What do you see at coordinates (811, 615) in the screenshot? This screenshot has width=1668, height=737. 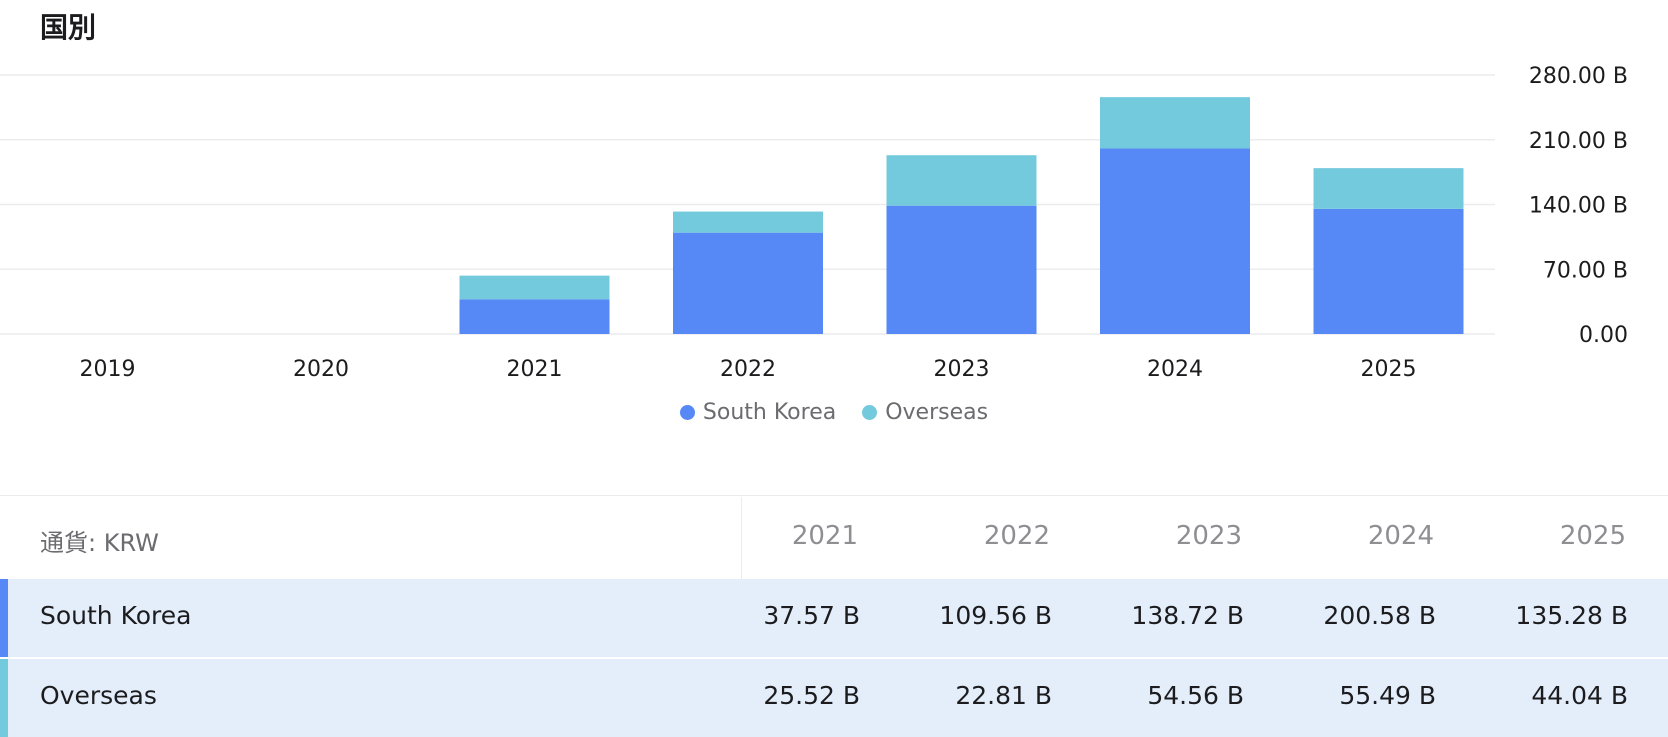 I see `table-cell: 37.57 B` at bounding box center [811, 615].